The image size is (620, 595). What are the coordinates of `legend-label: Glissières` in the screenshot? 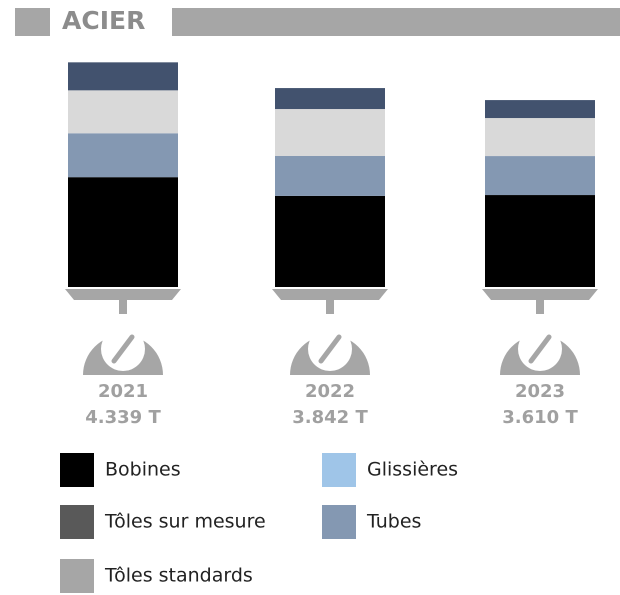 It's located at (412, 470).